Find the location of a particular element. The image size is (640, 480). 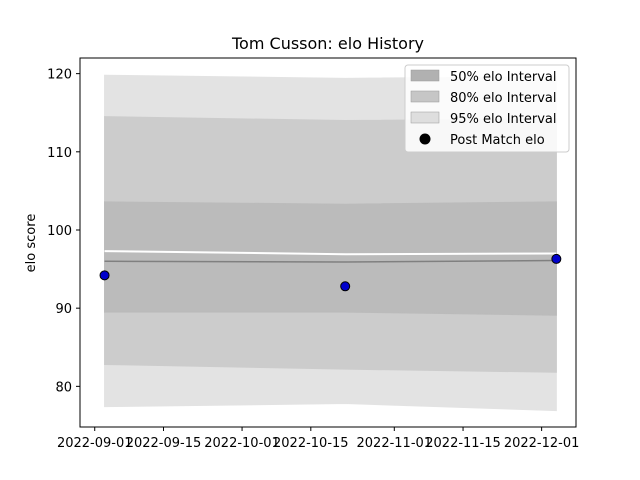

post-match-points is located at coordinates (330, 272).